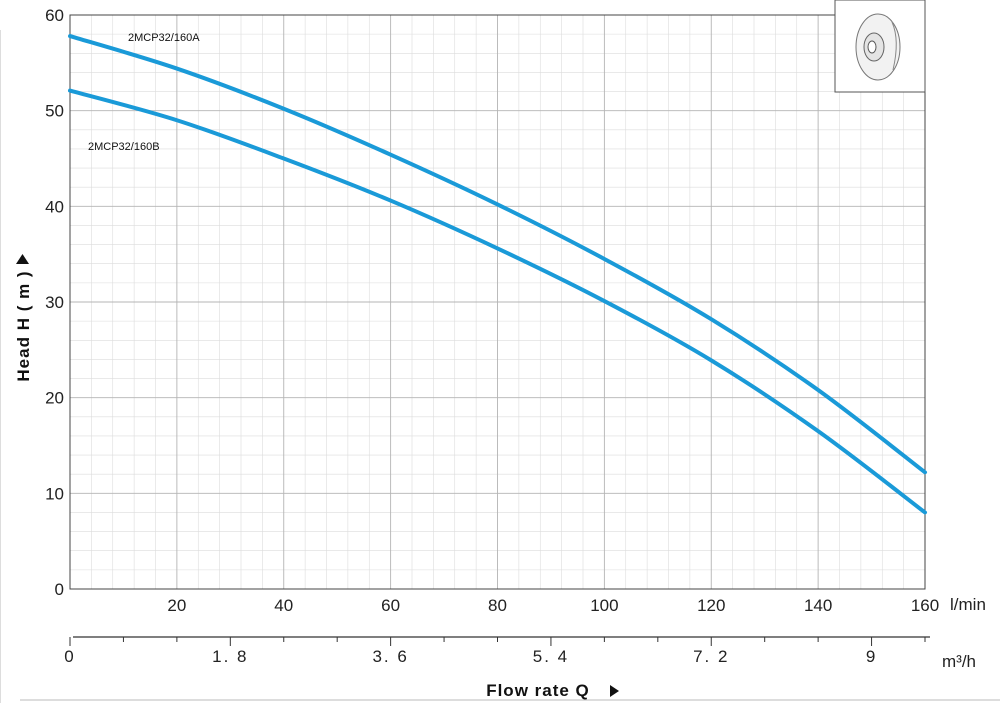  I want to click on x-tick-label-m3h: 1. 8, so click(230, 656).